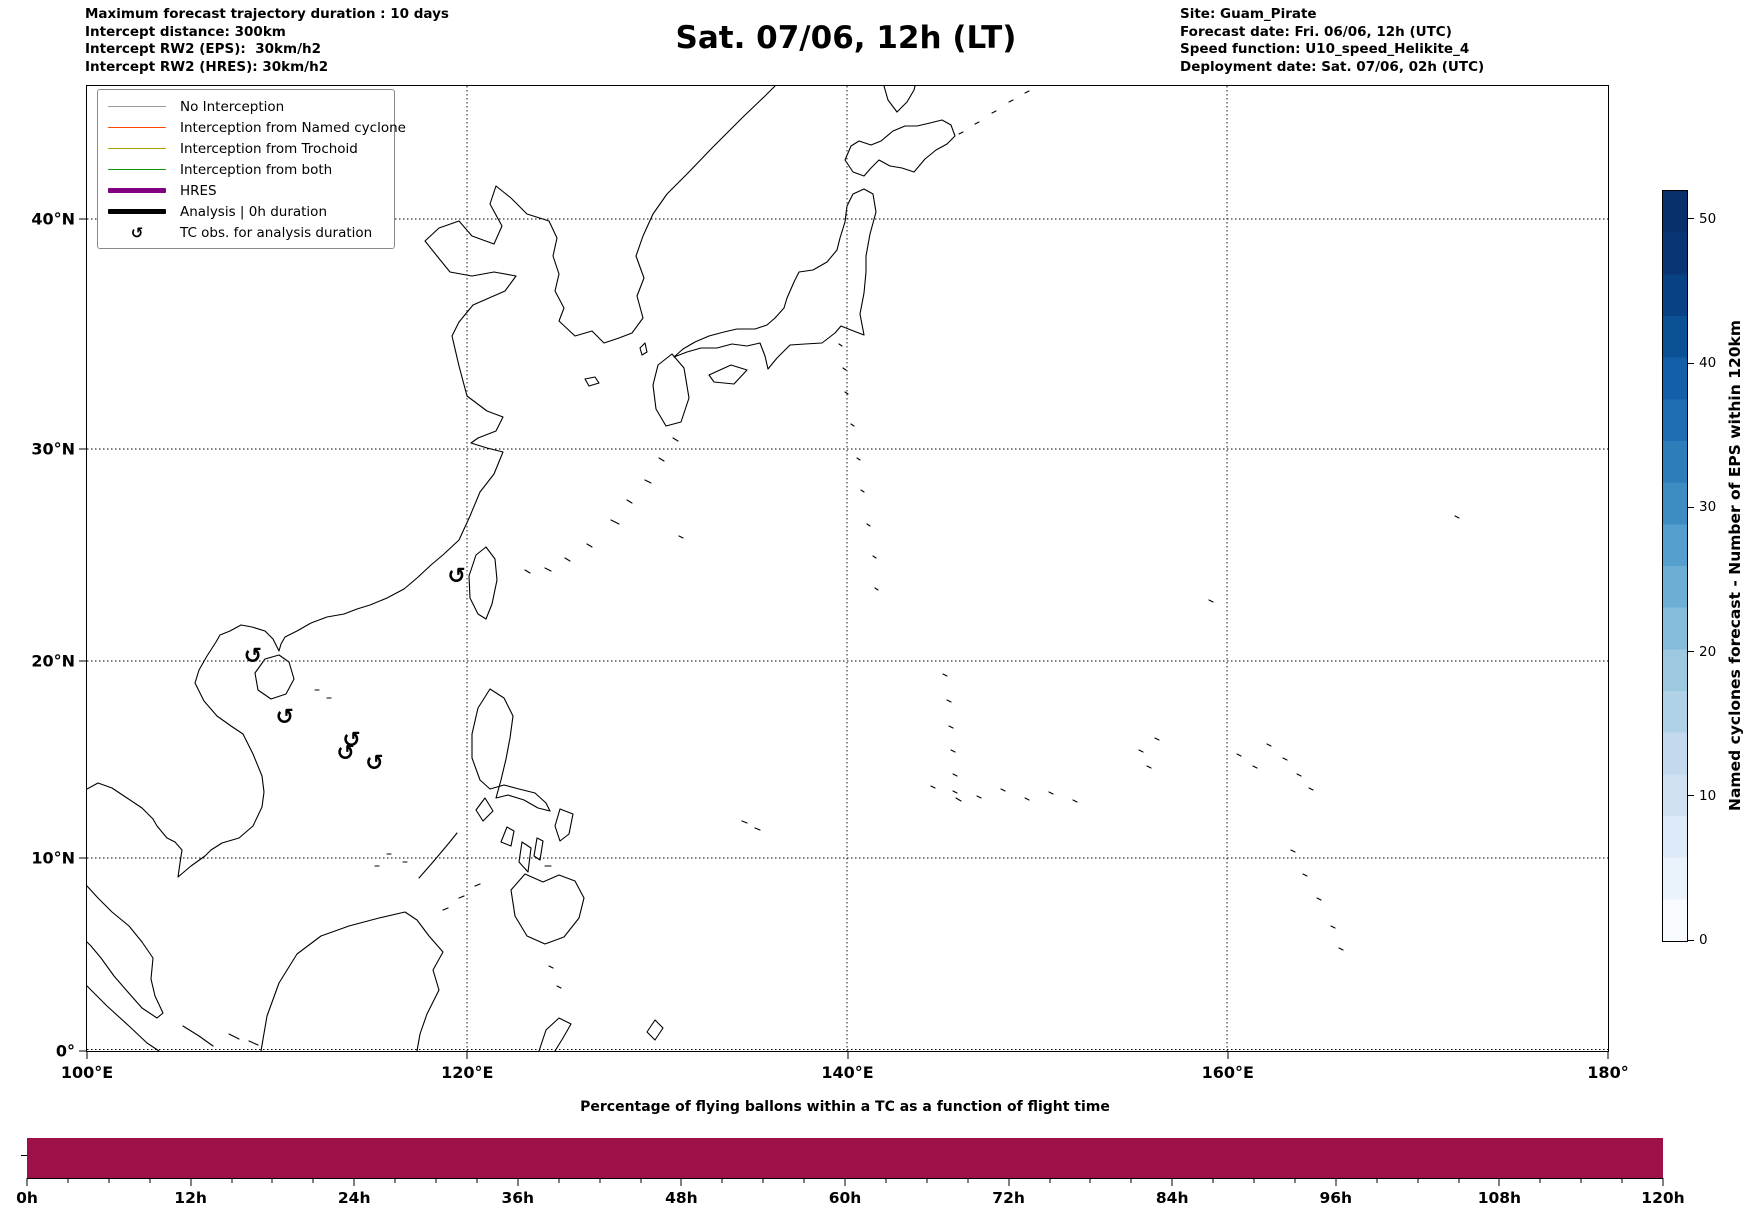 This screenshot has height=1213, width=1748. Describe the element at coordinates (850, 1172) in the screenshot. I see `flight-axis: 0h 12h 24h 36h 48h 60h 72h 84h 96h 108h 120h` at that location.